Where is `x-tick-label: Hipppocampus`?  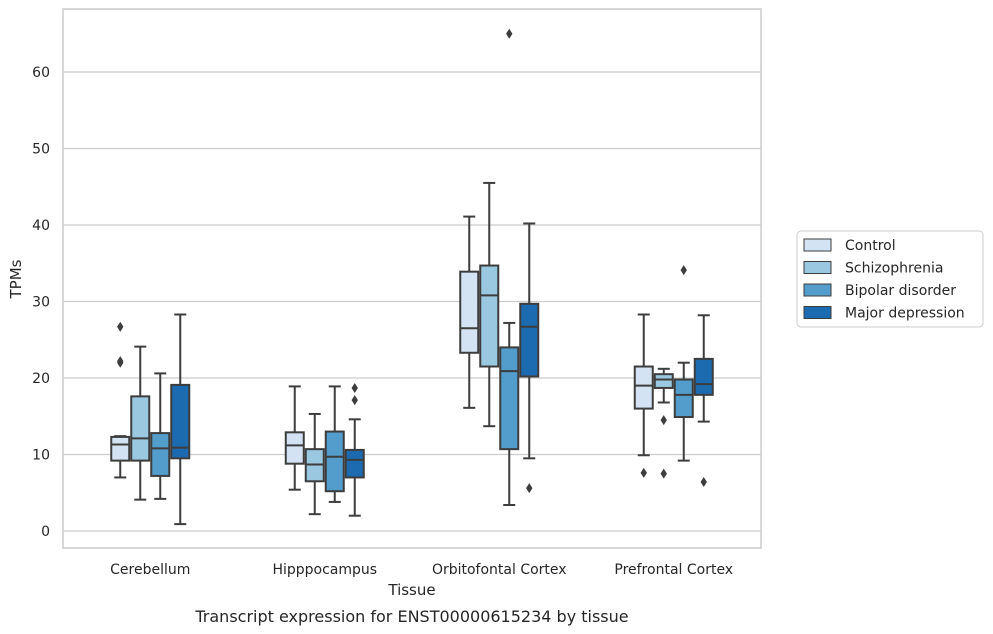
x-tick-label: Hipppocampus is located at coordinates (324, 570).